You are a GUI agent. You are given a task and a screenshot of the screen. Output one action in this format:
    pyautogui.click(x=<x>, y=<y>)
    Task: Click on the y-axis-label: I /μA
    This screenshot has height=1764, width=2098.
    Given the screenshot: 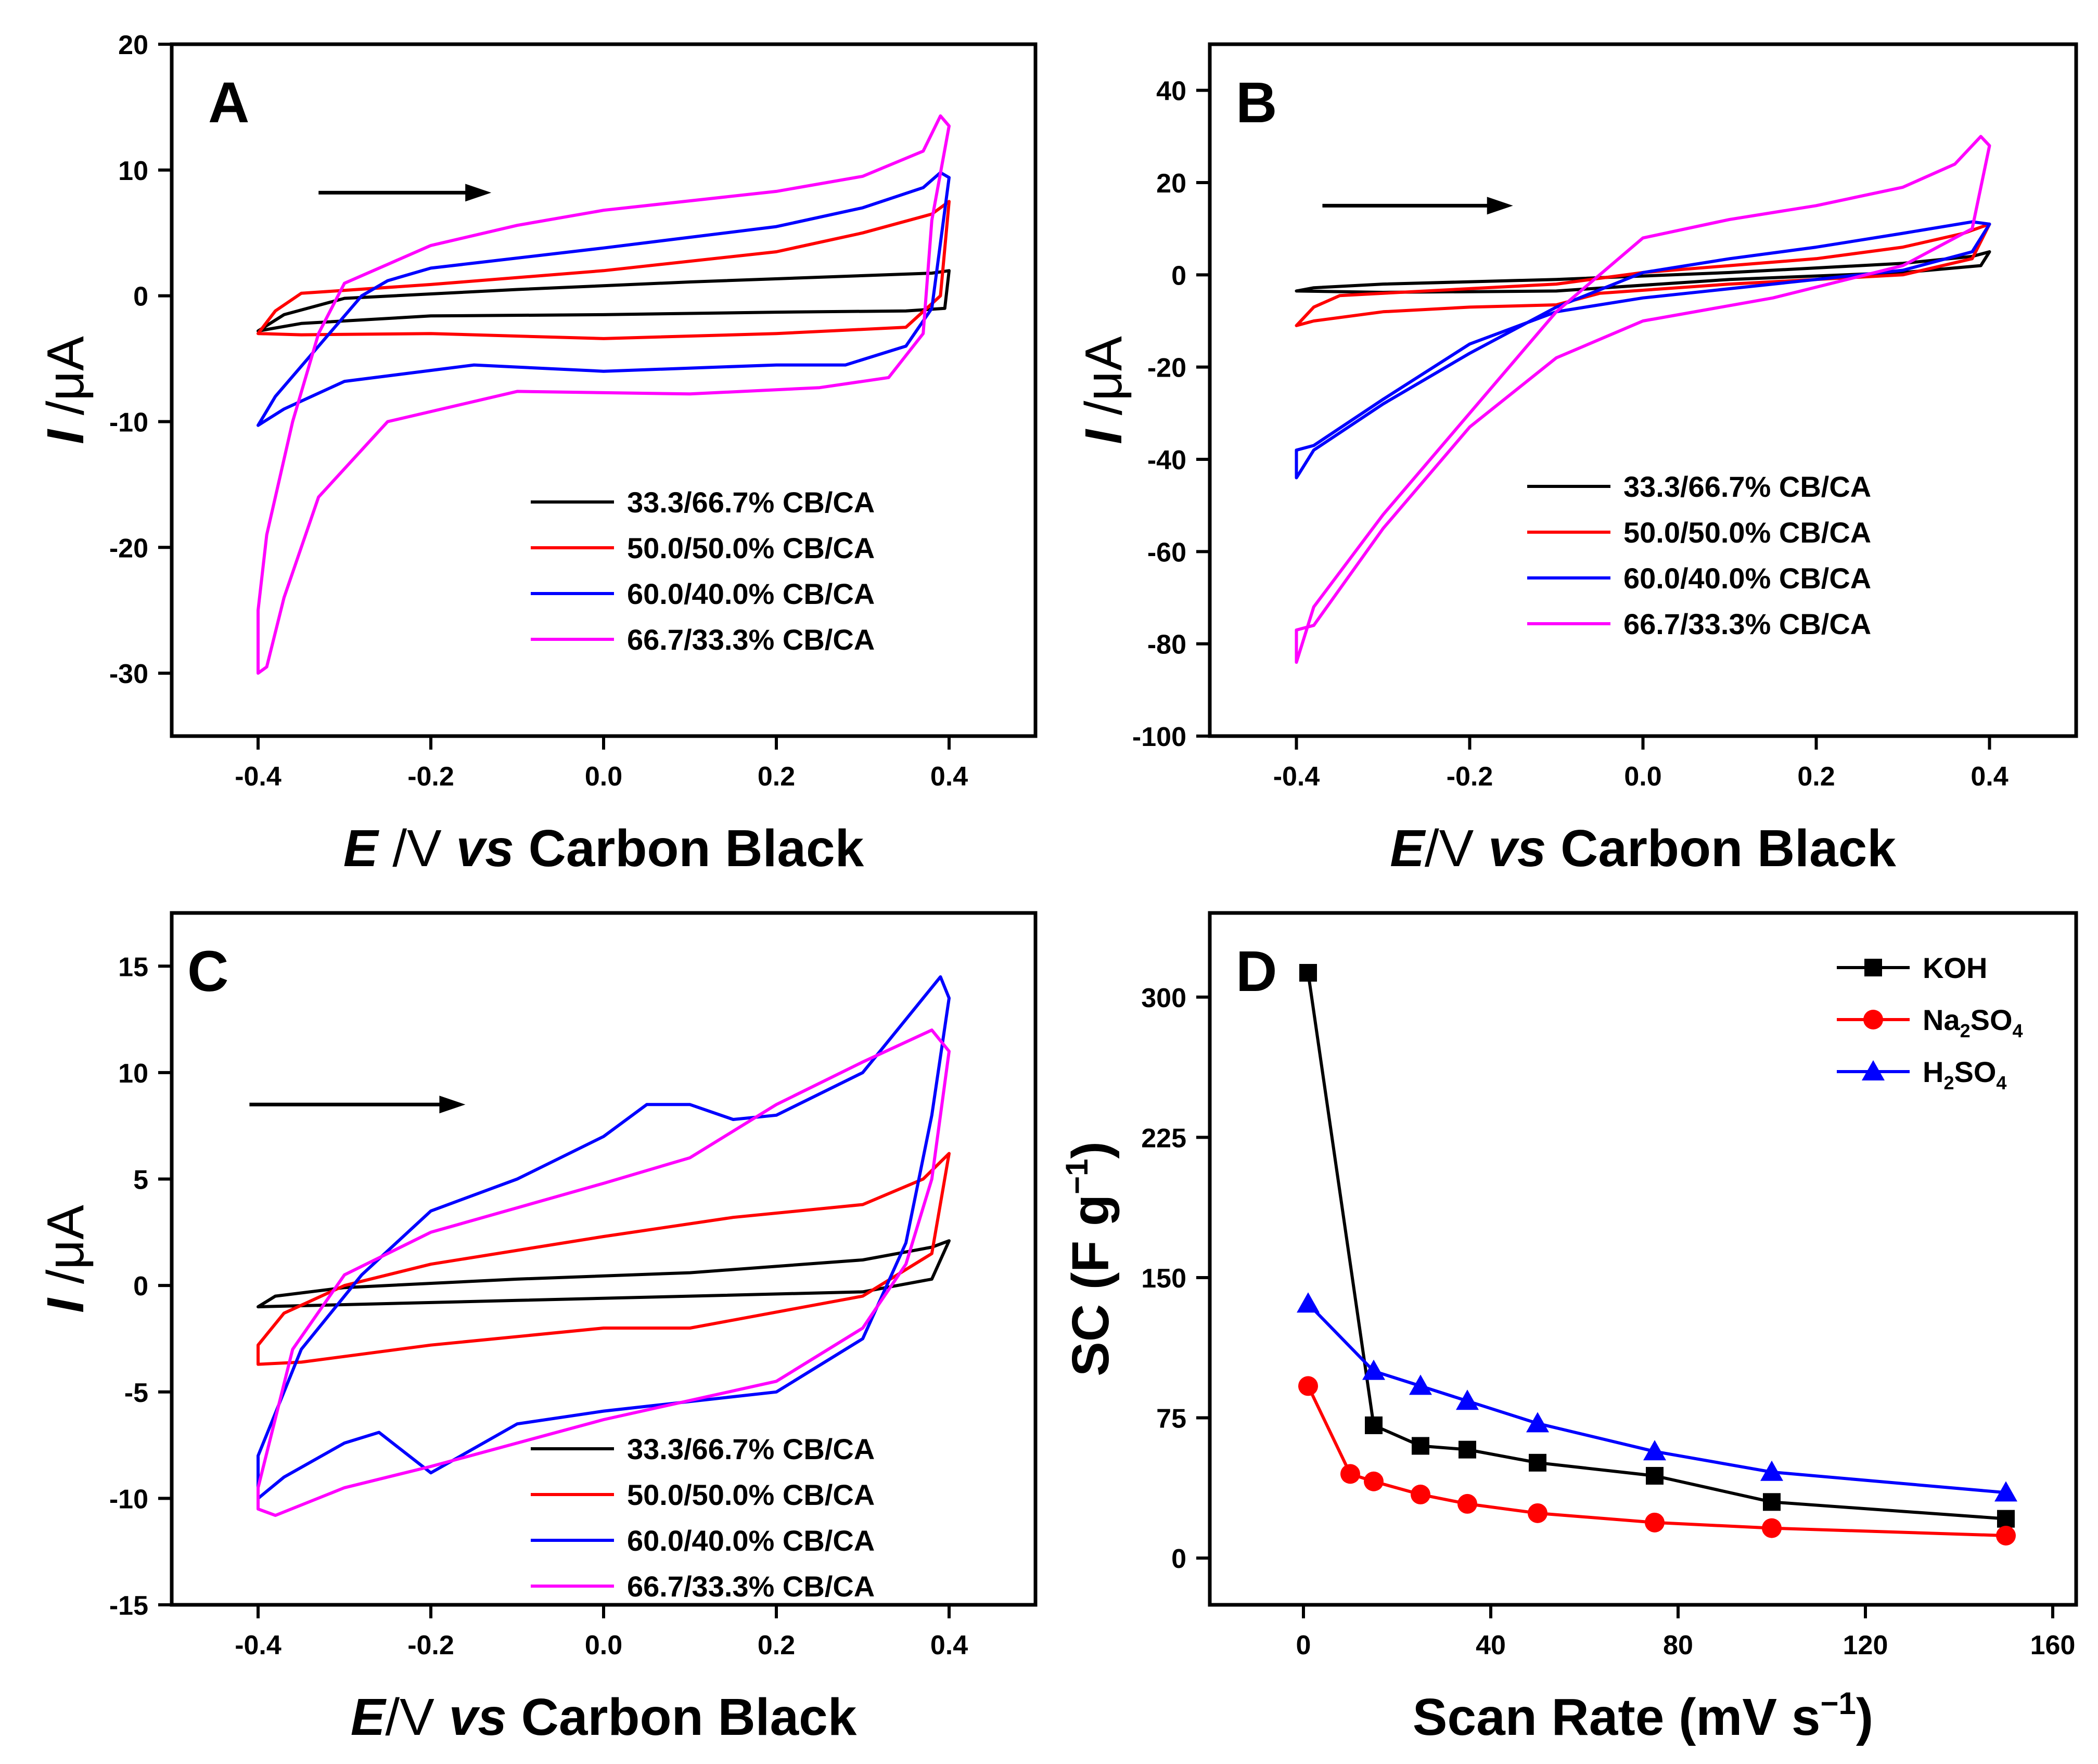 What is the action you would take?
    pyautogui.click(x=65, y=1259)
    